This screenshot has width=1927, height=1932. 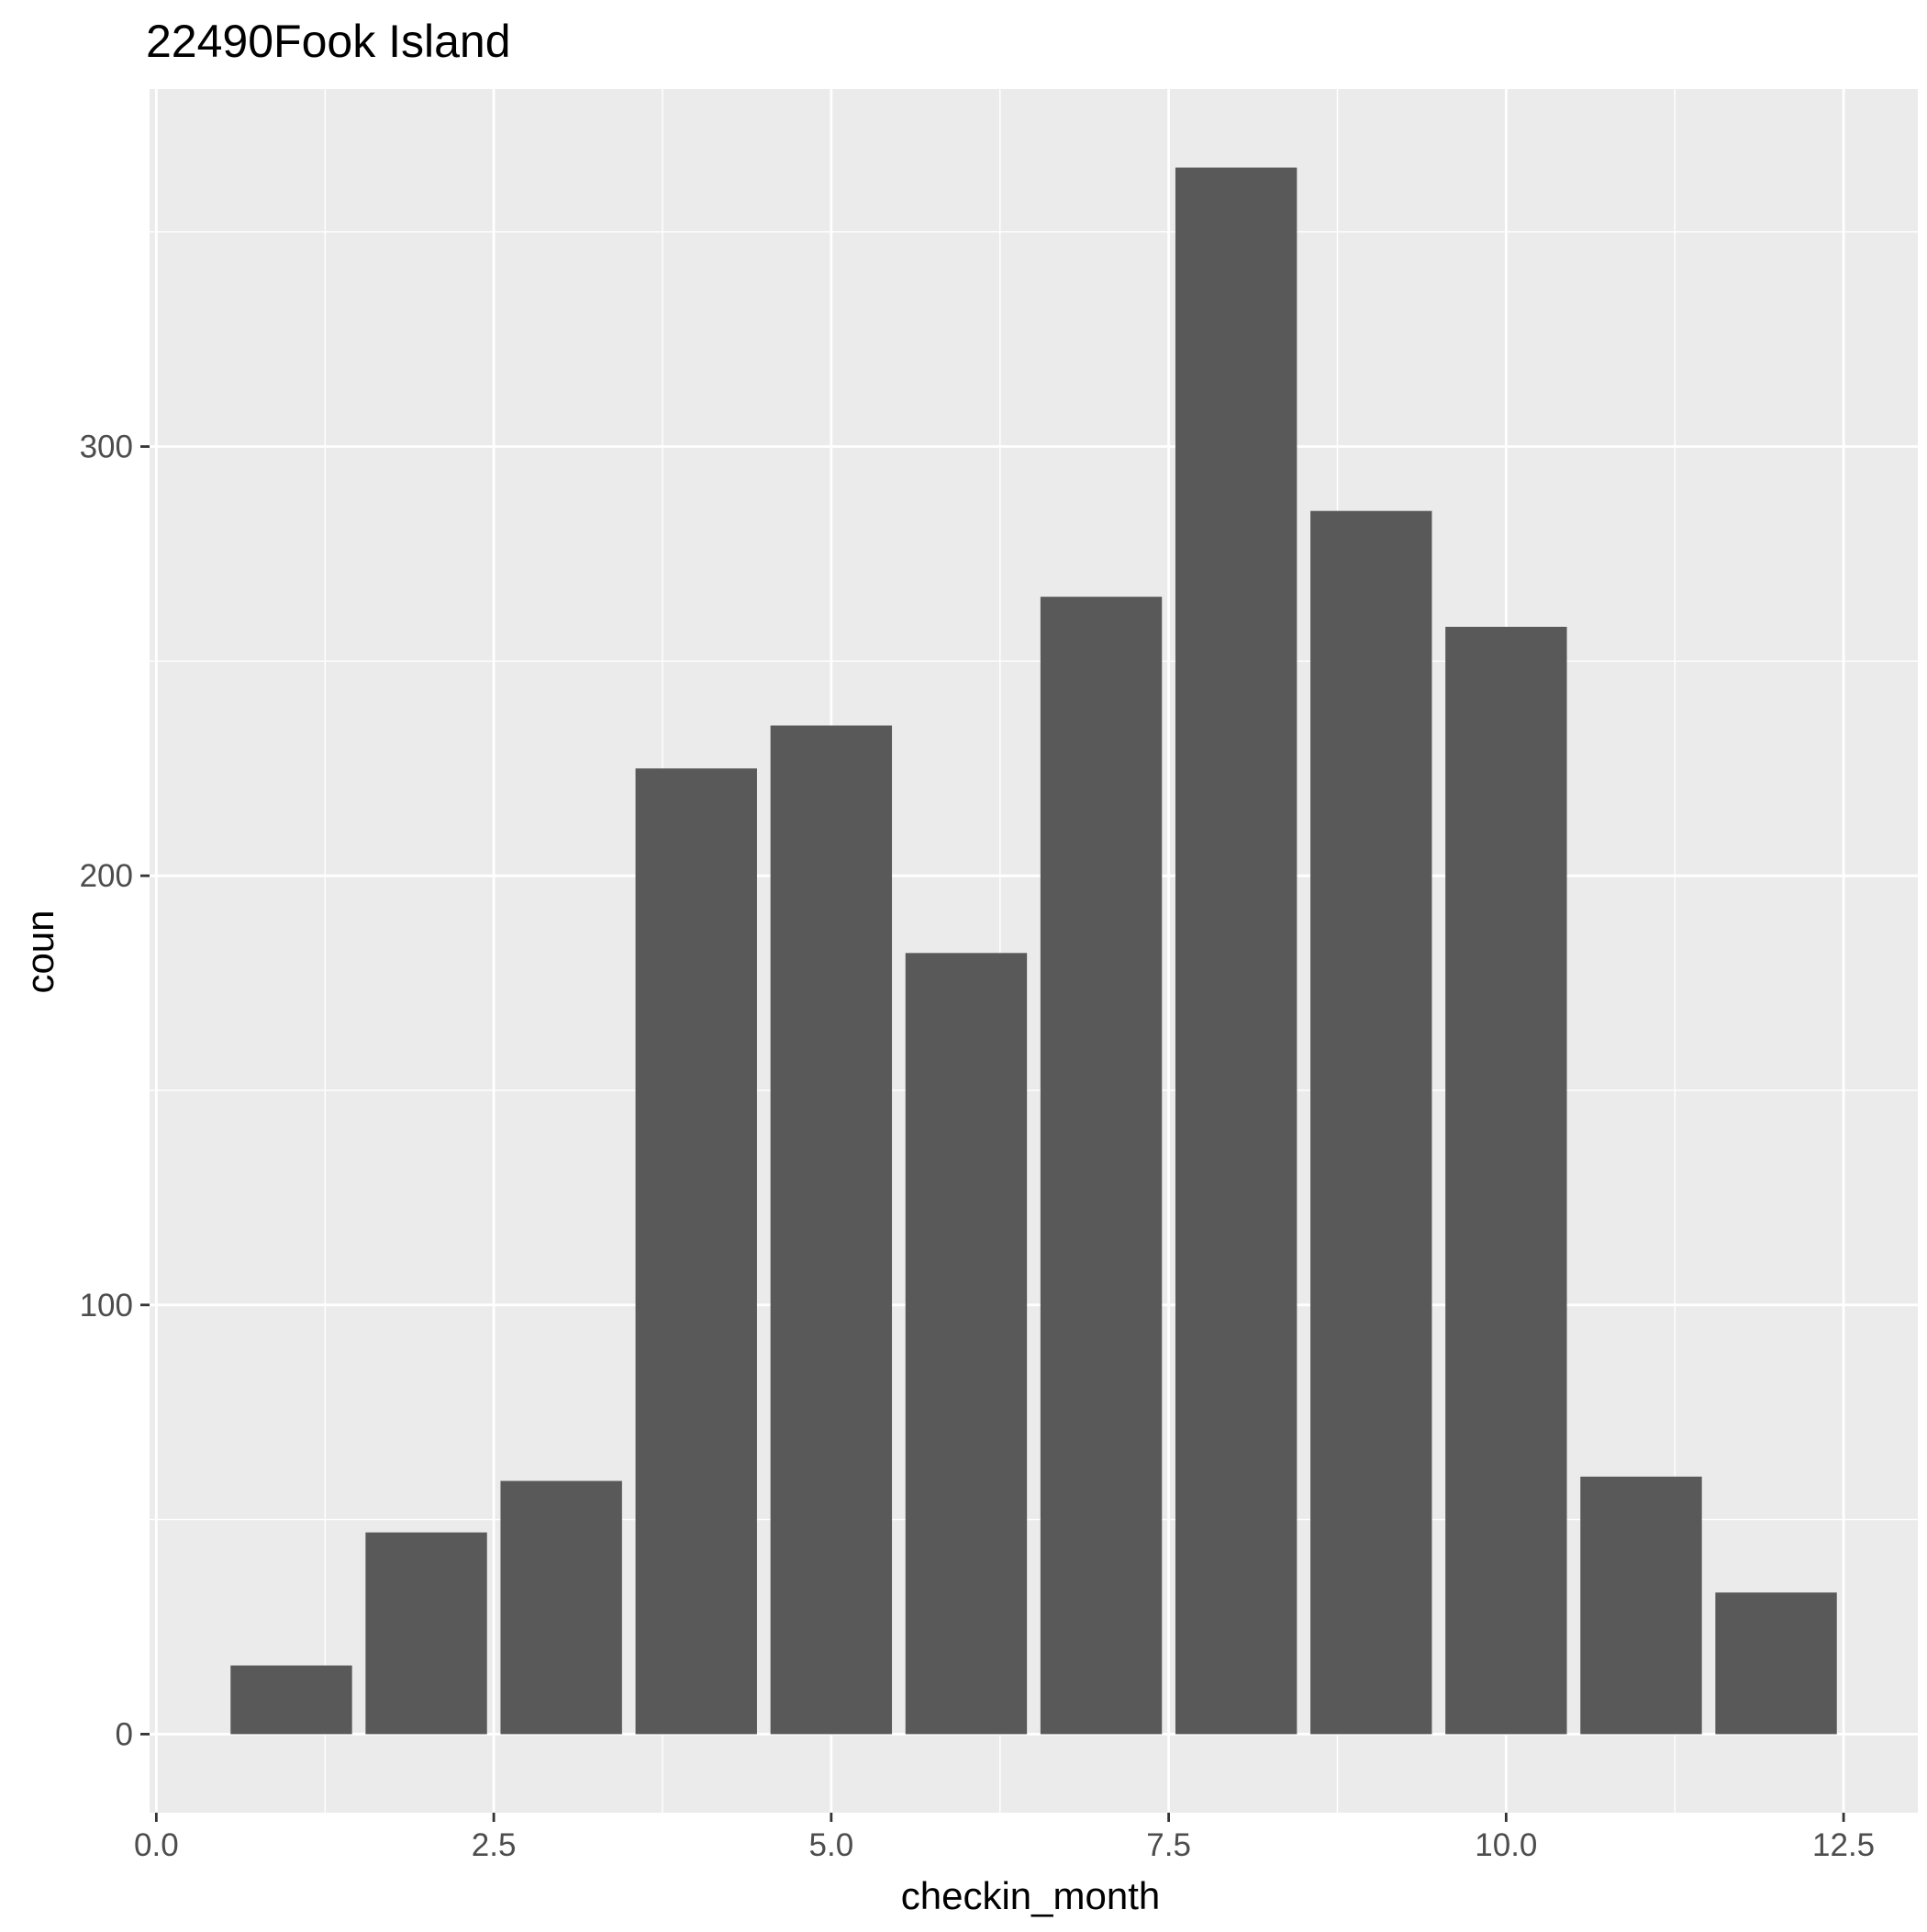 What do you see at coordinates (106, 447) in the screenshot?
I see `y-tick-label: 300` at bounding box center [106, 447].